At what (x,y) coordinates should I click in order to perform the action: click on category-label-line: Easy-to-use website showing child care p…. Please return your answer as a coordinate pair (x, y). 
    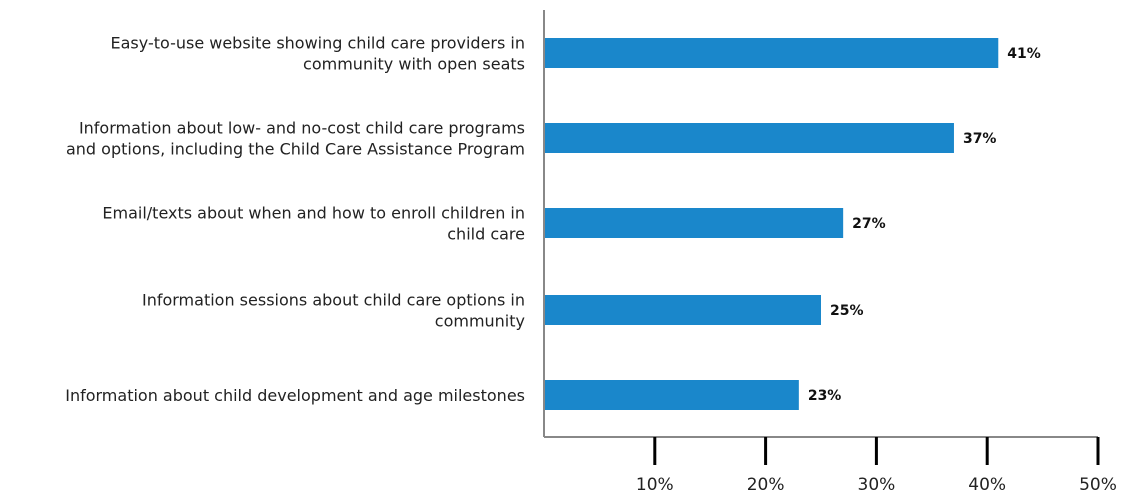
    Looking at the image, I should click on (318, 43).